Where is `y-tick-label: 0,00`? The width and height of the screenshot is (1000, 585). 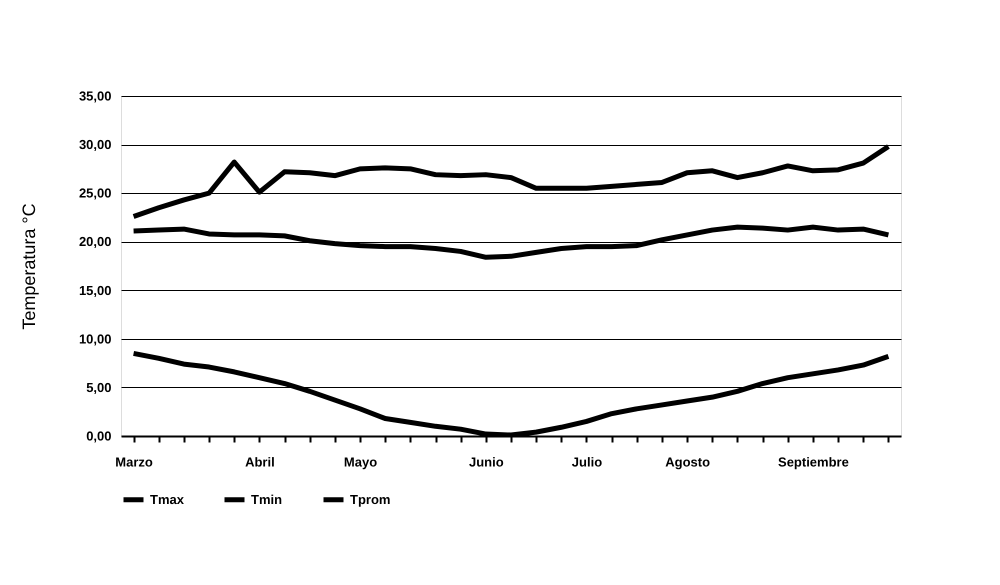 y-tick-label: 0,00 is located at coordinates (99, 436).